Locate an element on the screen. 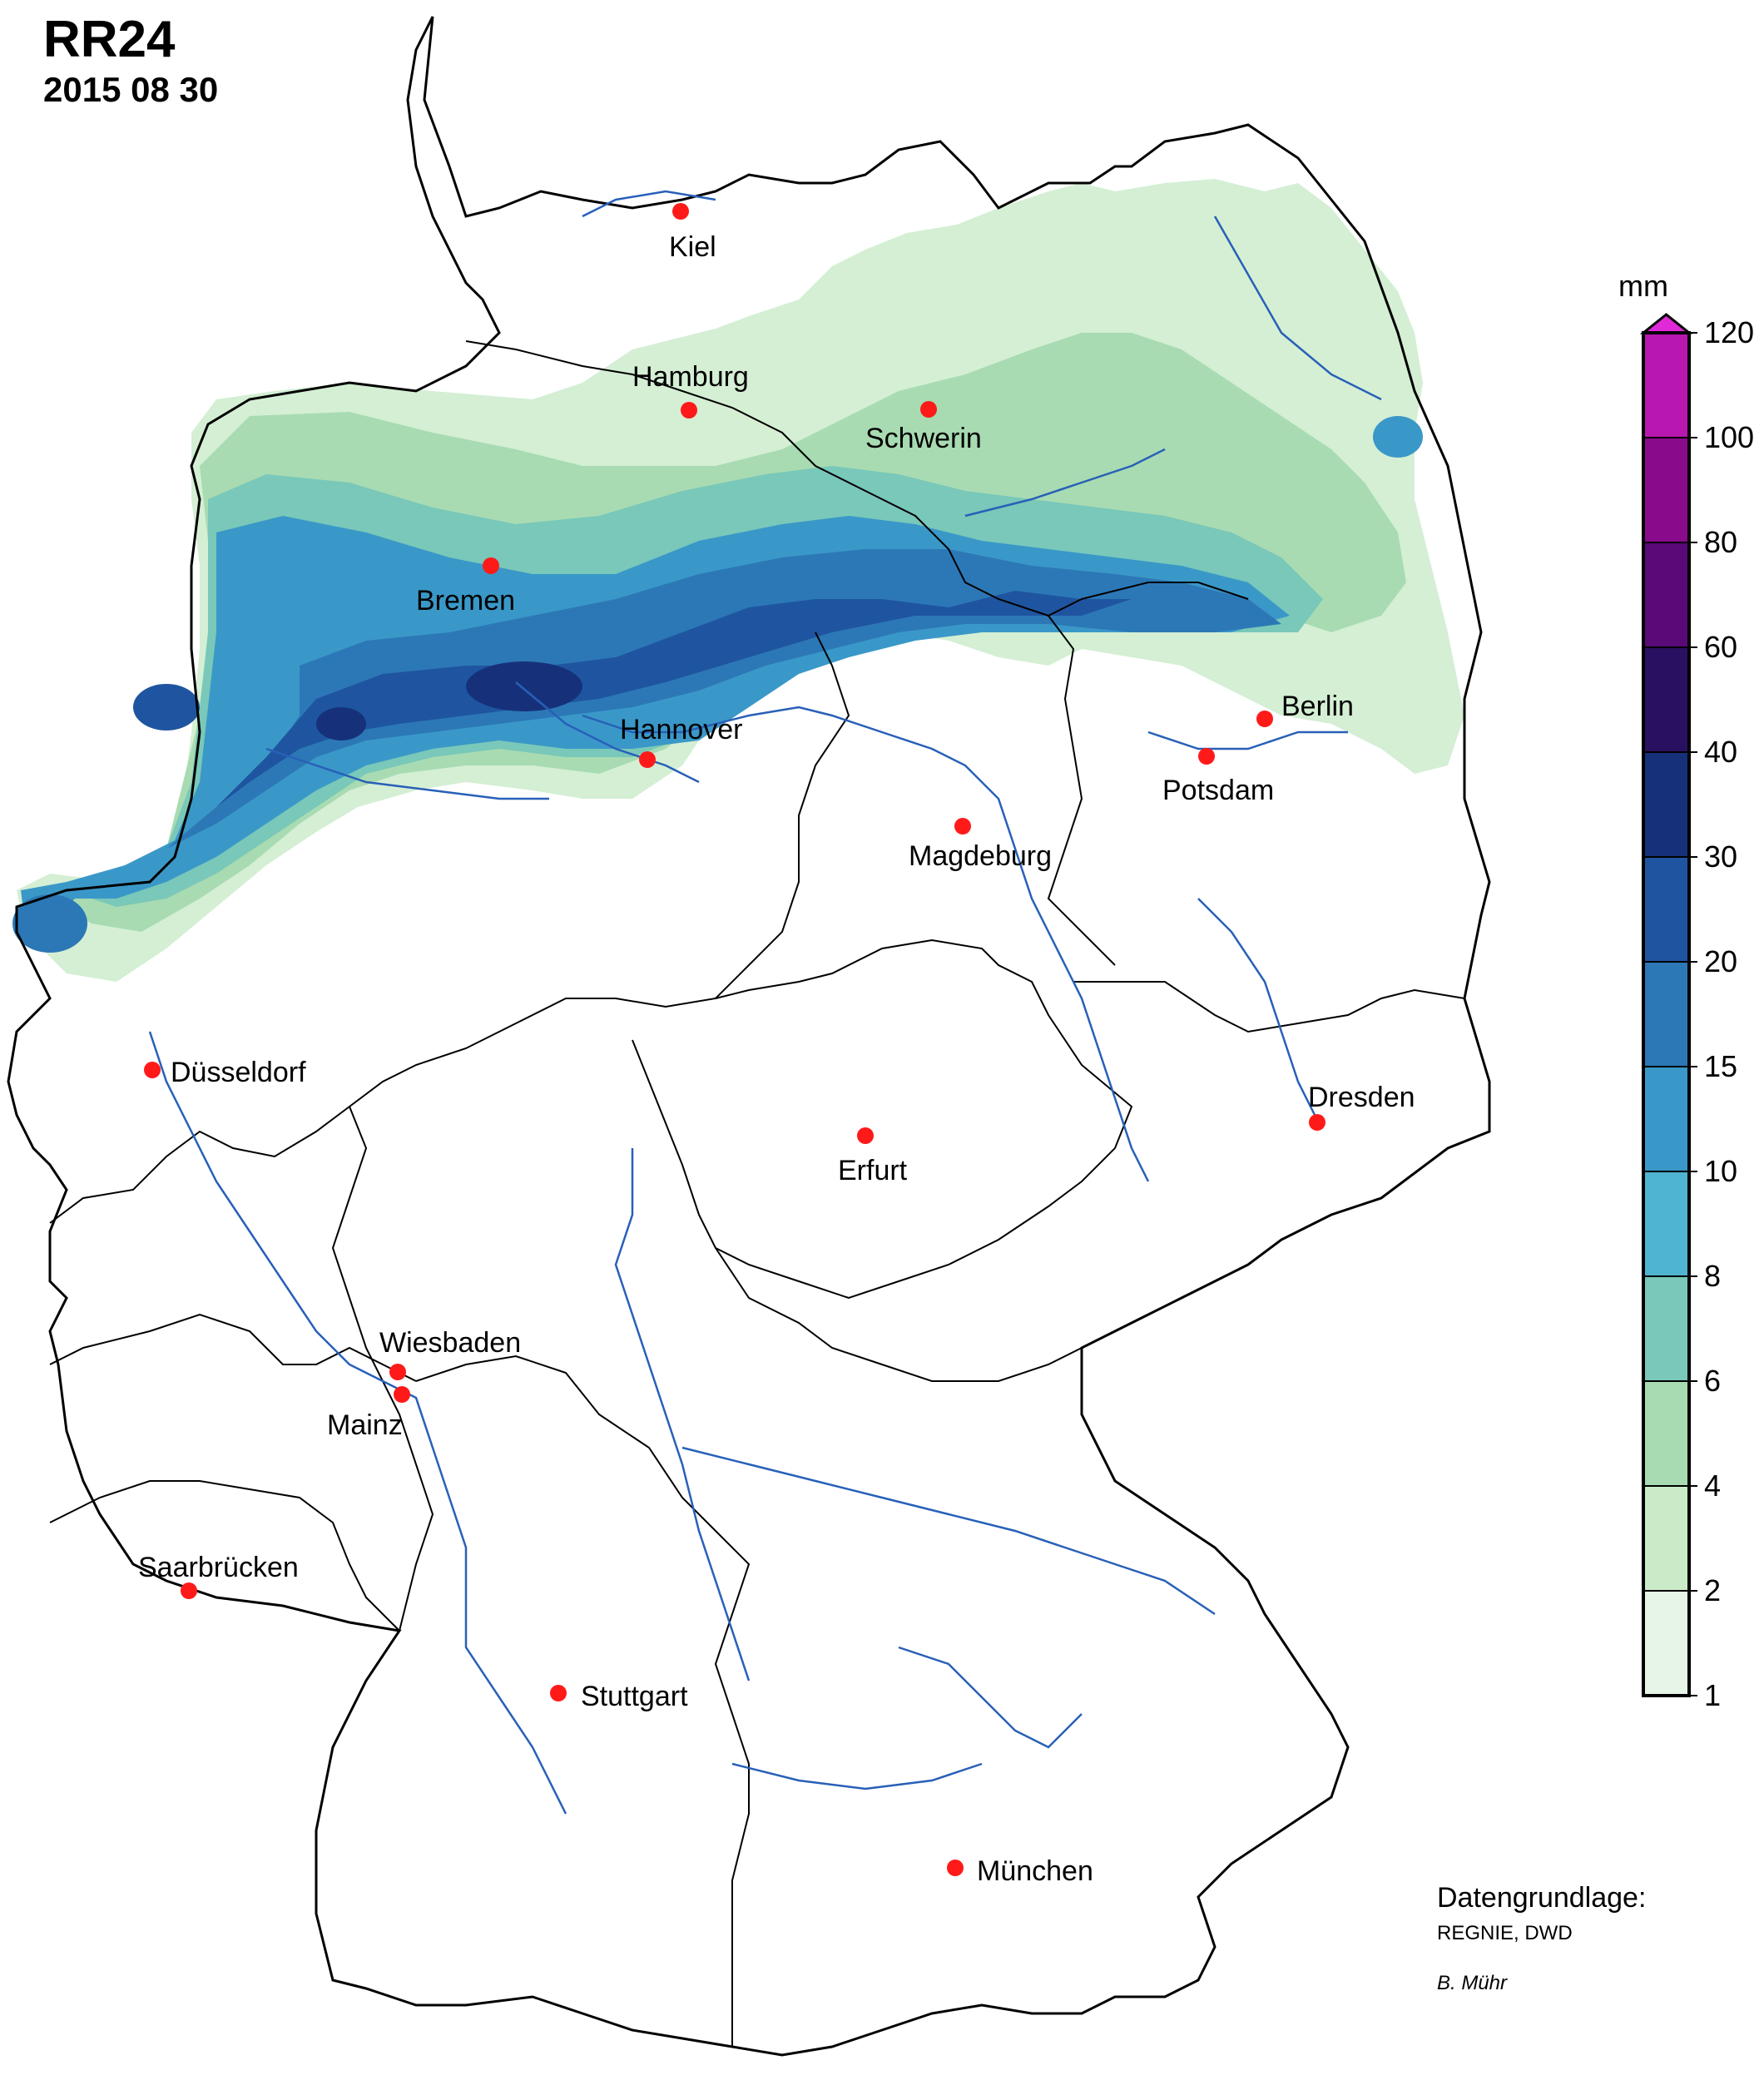  legend-tick-label: 10 is located at coordinates (1721, 1171).